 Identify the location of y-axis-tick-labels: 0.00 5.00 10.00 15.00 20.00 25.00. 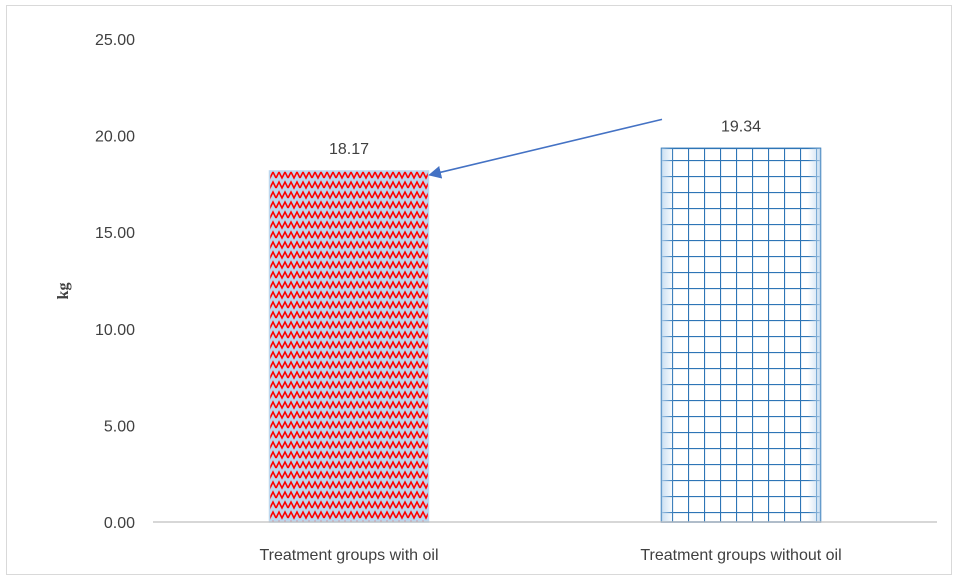
(115, 282).